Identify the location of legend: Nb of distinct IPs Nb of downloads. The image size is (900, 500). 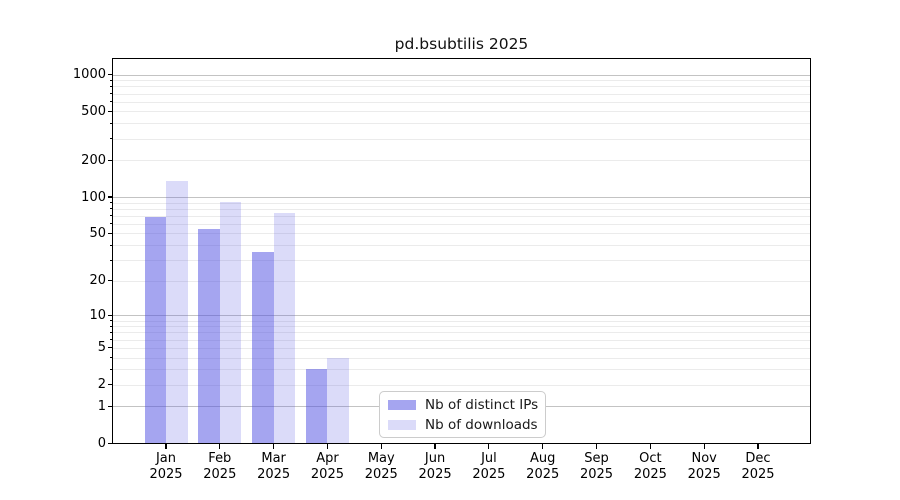
(462, 414).